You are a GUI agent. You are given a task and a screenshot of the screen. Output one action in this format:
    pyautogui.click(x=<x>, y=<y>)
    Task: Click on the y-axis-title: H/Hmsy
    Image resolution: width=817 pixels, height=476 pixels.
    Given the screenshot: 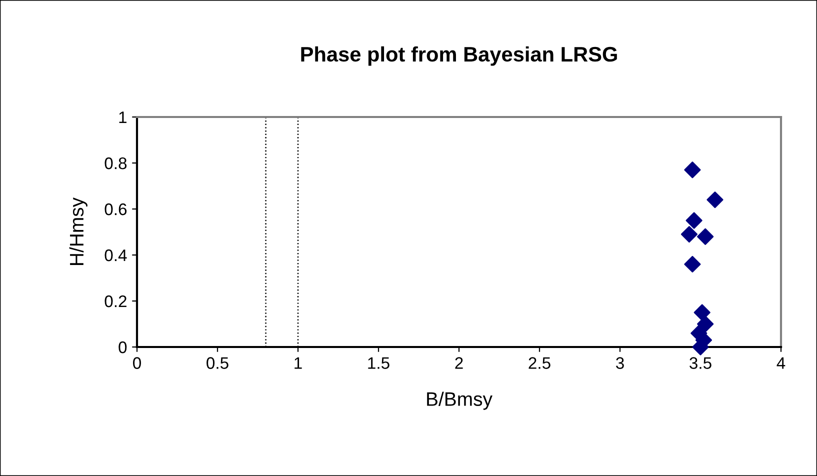 What is the action you would take?
    pyautogui.click(x=78, y=231)
    